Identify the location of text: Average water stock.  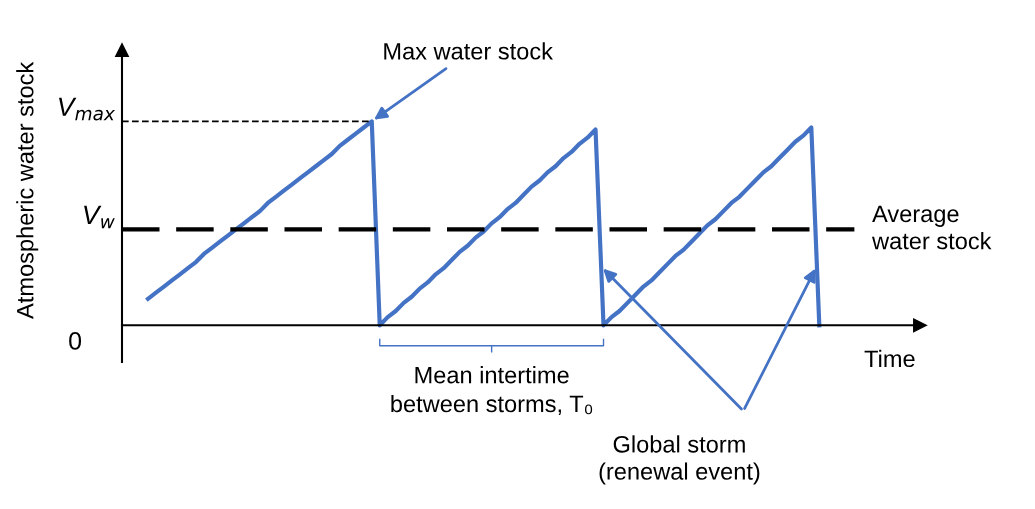
(932, 227).